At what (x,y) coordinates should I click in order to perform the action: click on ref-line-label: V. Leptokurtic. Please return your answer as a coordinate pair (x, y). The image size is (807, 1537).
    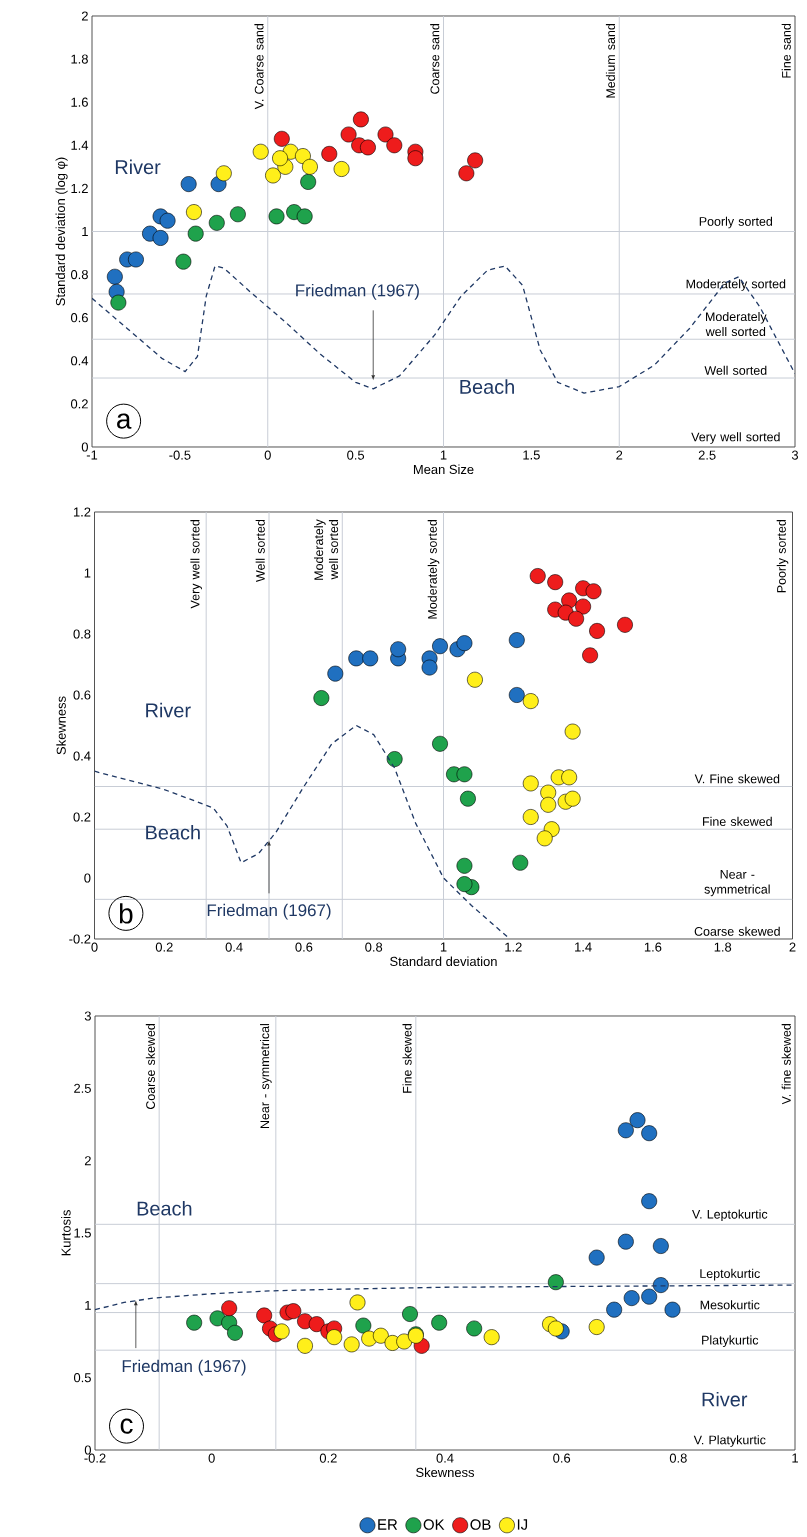
    Looking at the image, I should click on (730, 1215).